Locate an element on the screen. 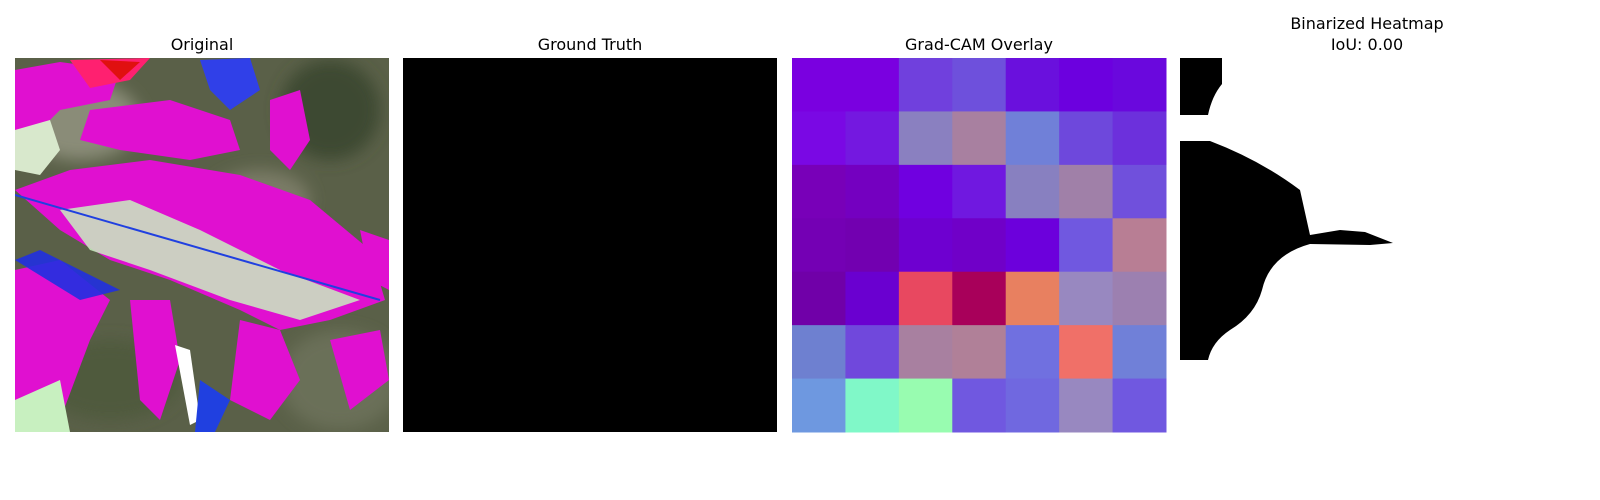  panel-metric: IoU: 0.00 is located at coordinates (1367, 44).